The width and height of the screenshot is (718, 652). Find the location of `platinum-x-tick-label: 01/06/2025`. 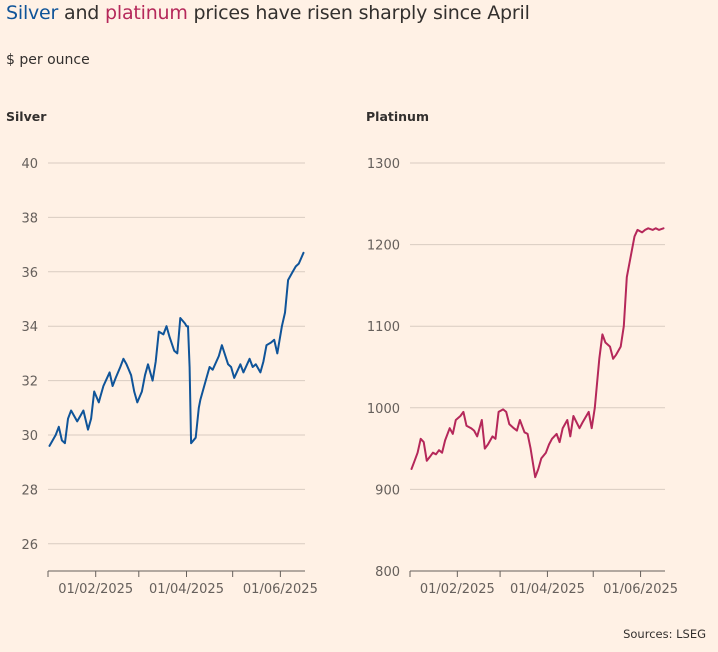

platinum-x-tick-label: 01/06/2025 is located at coordinates (640, 589).